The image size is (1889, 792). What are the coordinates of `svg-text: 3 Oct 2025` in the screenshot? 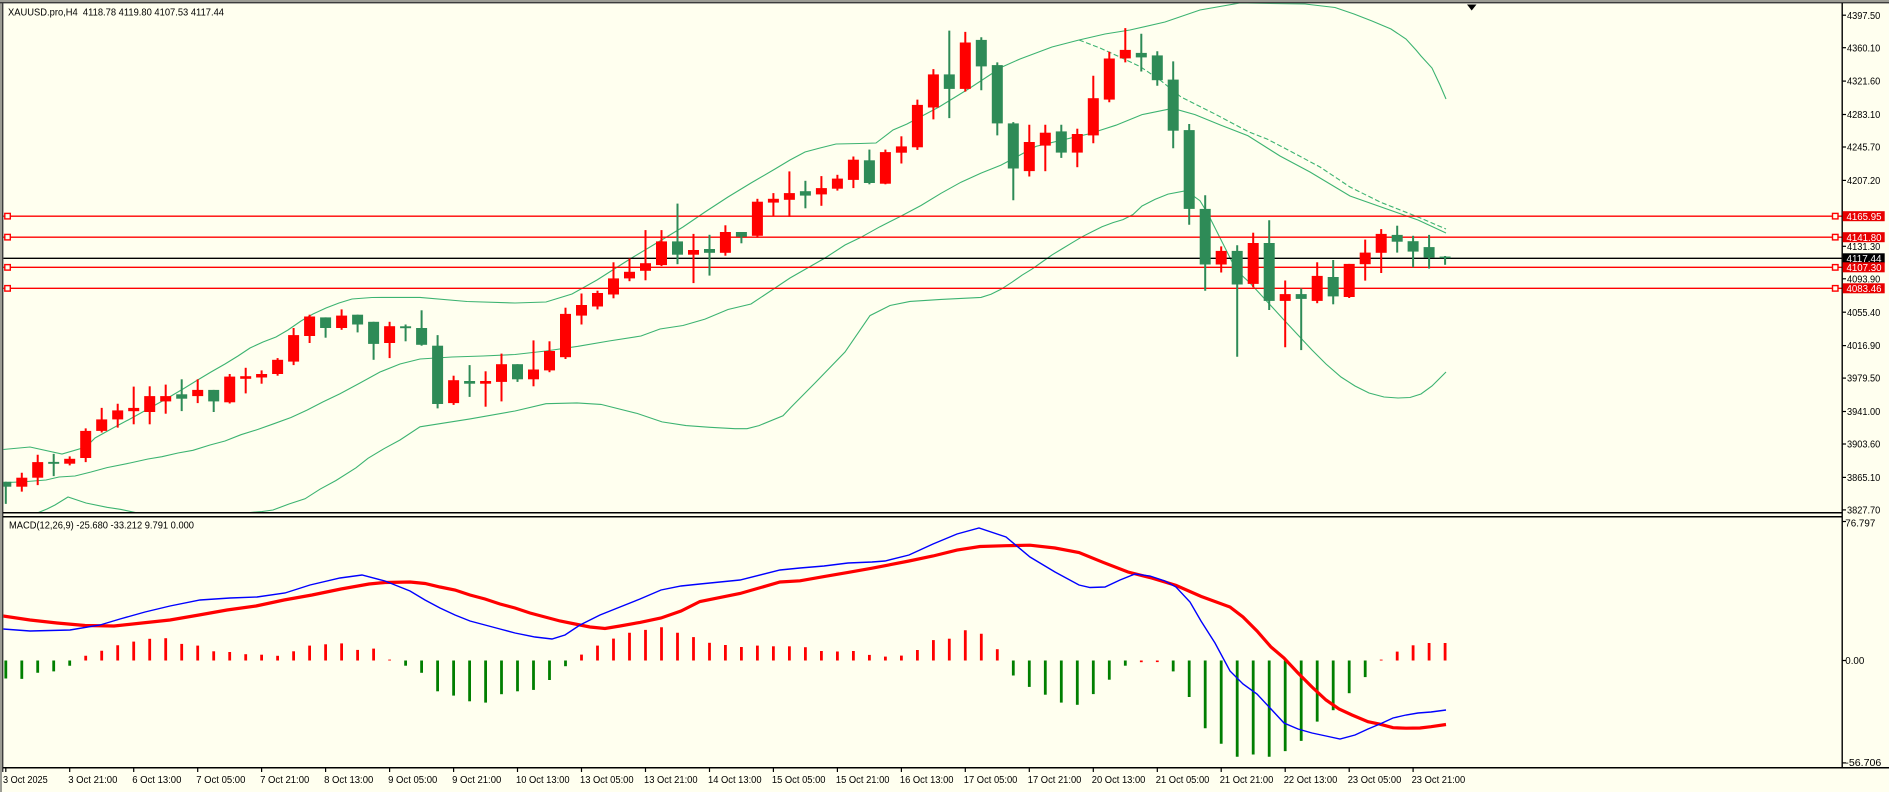 It's located at (25, 780).